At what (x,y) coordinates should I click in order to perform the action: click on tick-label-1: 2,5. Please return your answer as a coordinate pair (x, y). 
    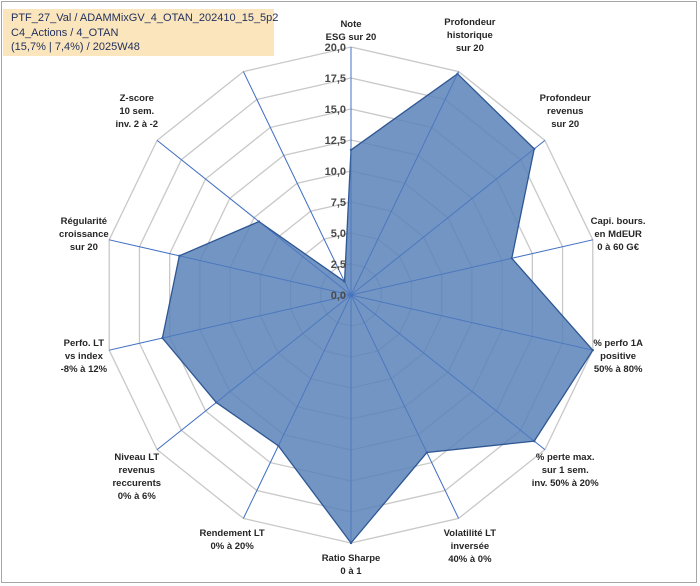
    Looking at the image, I should click on (338, 265).